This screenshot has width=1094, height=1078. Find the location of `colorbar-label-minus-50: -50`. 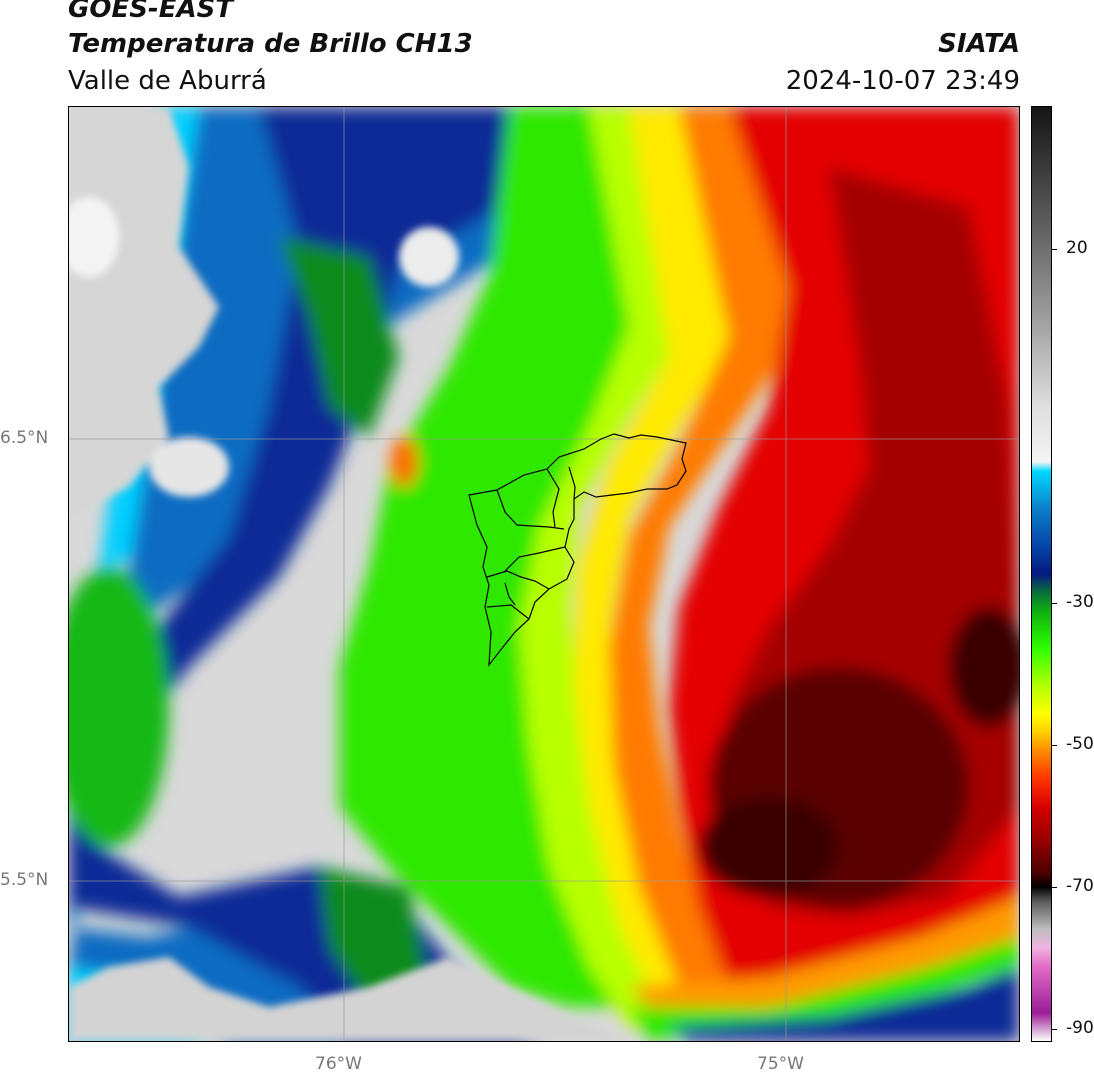

colorbar-label-minus-50: -50 is located at coordinates (1080, 744).